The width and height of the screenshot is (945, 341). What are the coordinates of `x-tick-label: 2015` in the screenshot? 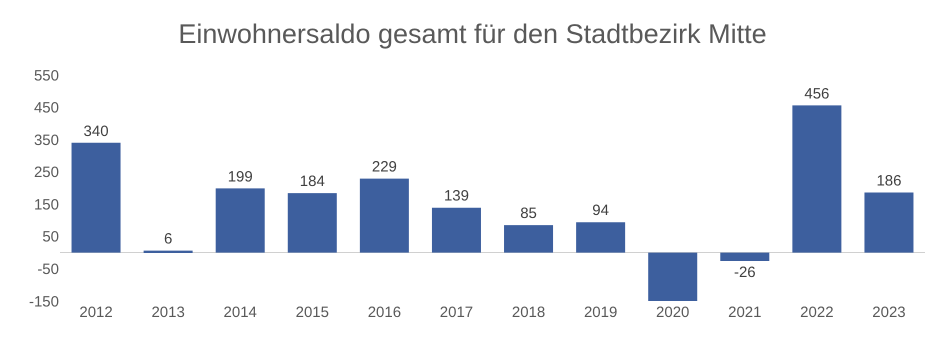 It's located at (312, 312).